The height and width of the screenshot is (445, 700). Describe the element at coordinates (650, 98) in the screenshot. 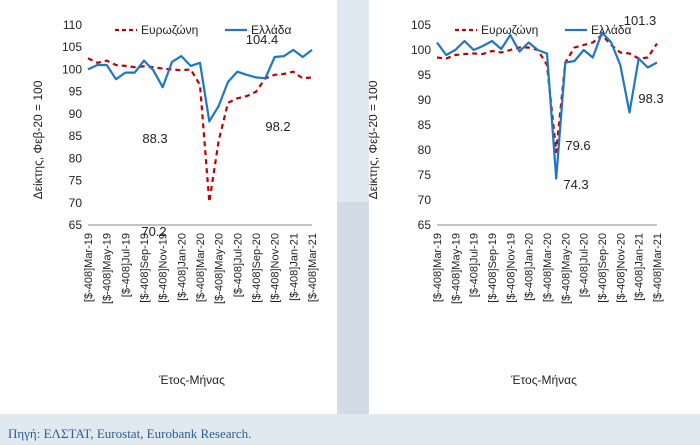

I see `data-label: 98.3` at that location.